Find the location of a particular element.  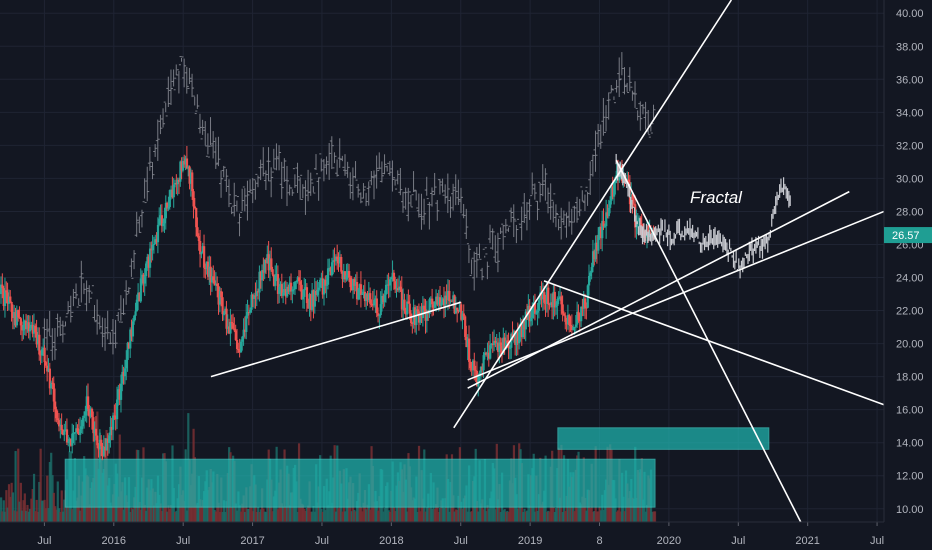

x-tick-label: 2020 is located at coordinates (669, 541).